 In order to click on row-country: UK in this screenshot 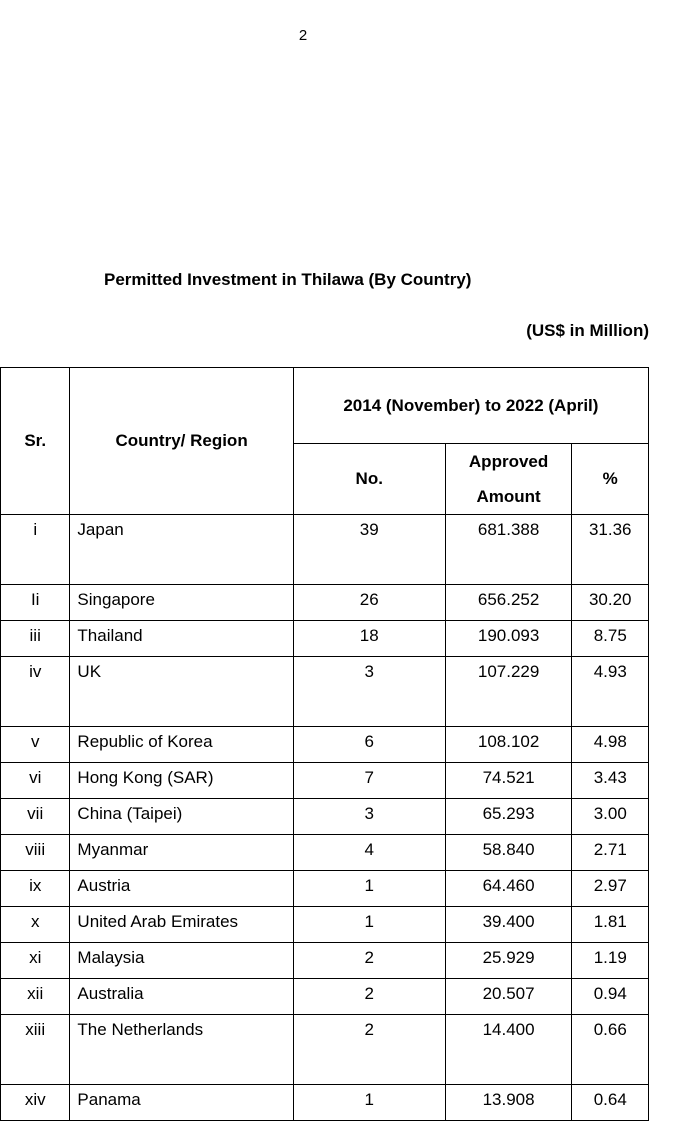, I will do `click(181, 692)`.